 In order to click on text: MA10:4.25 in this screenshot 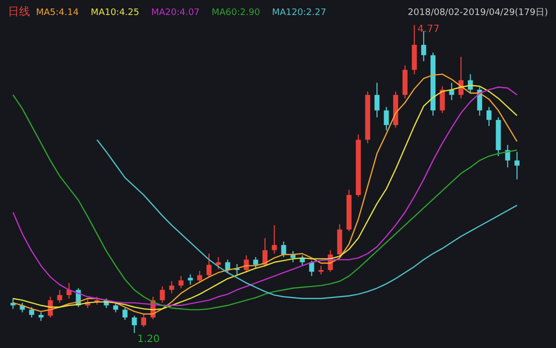, I will do `click(115, 13)`.